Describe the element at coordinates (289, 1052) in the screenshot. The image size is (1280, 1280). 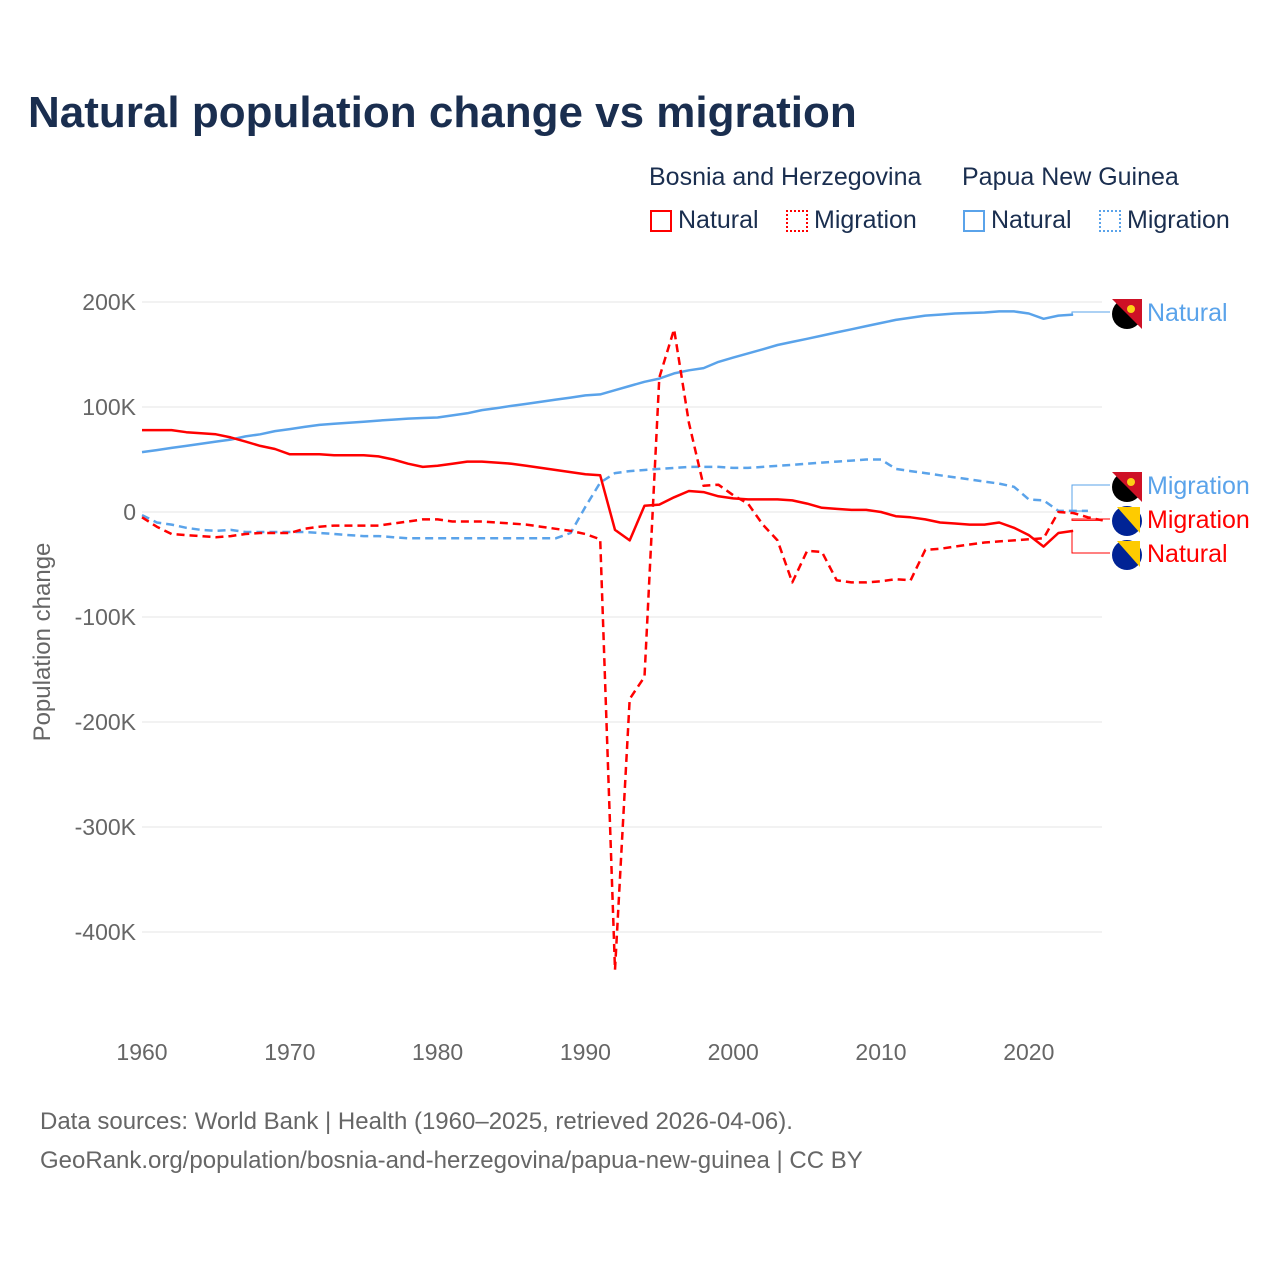
I see `x-tick-label: 1970` at that location.